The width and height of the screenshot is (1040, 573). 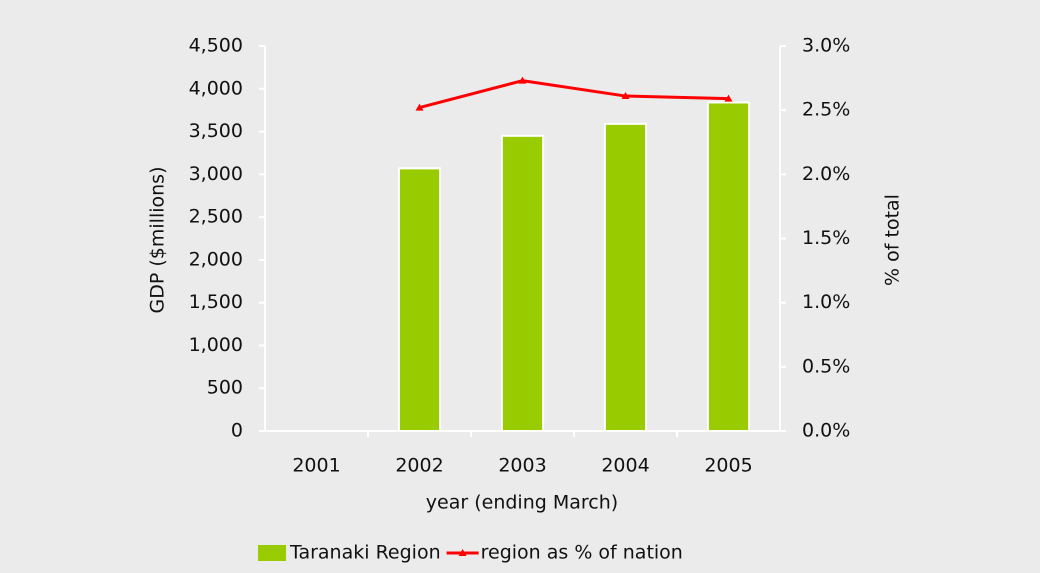 What do you see at coordinates (419, 466) in the screenshot?
I see `x-tick-label: 2002` at bounding box center [419, 466].